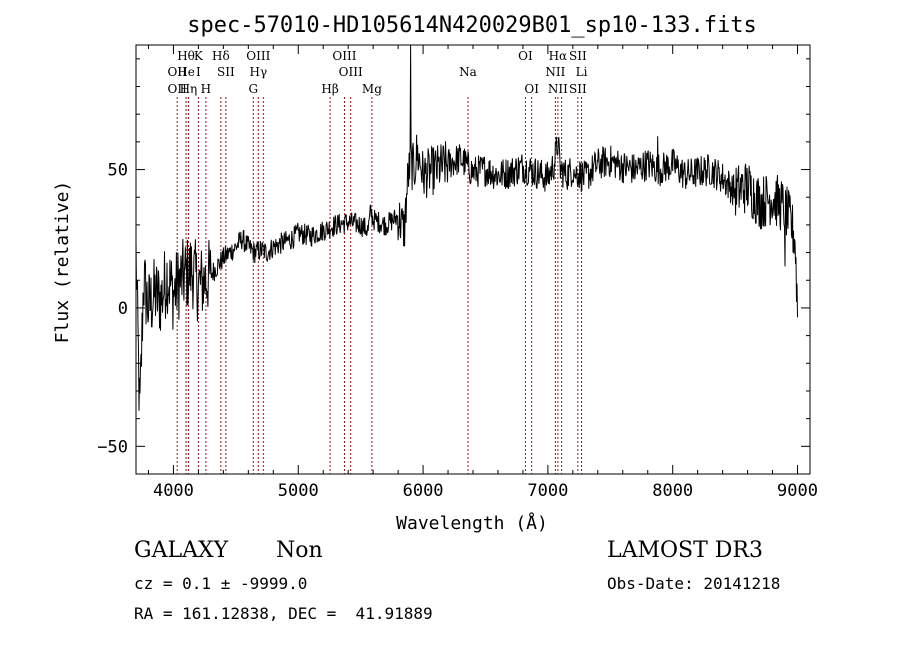  I want to click on y-tick-label: 0, so click(123, 309).